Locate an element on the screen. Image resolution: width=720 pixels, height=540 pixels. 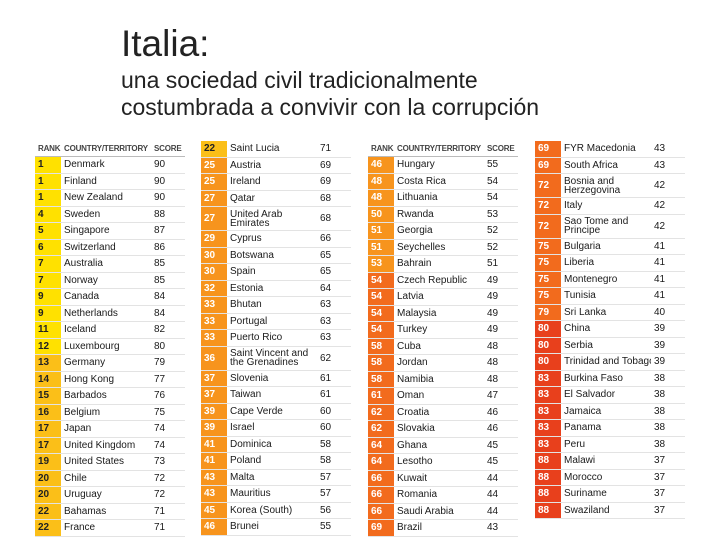
score-header: SCORE is located at coordinates (501, 149).